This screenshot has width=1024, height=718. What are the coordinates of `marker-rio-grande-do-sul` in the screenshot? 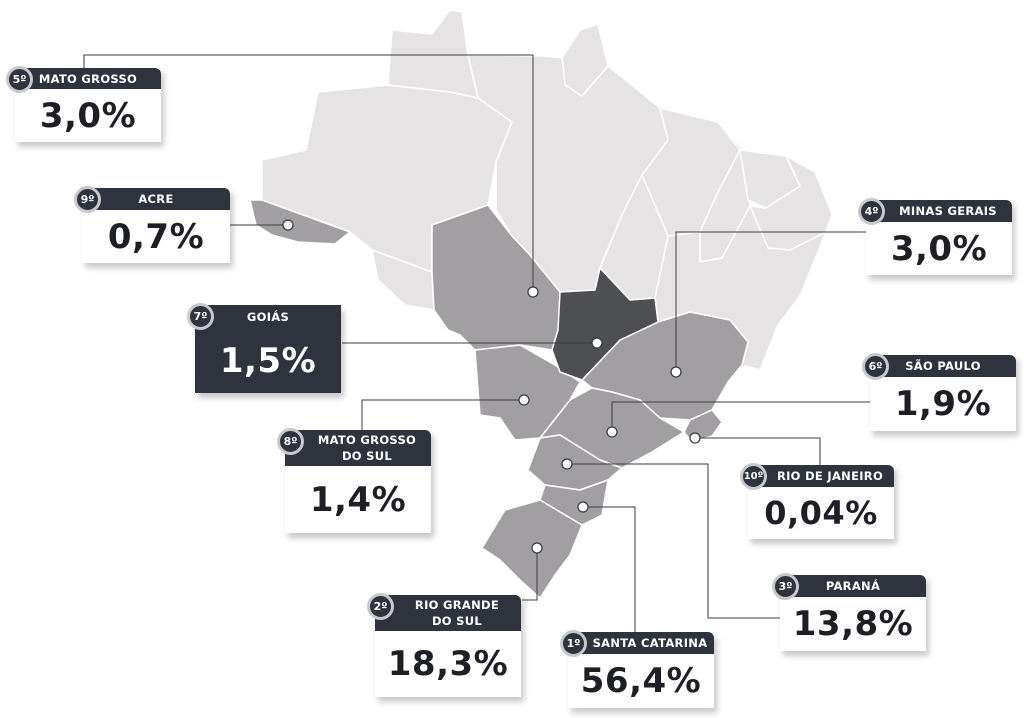 It's located at (537, 548).